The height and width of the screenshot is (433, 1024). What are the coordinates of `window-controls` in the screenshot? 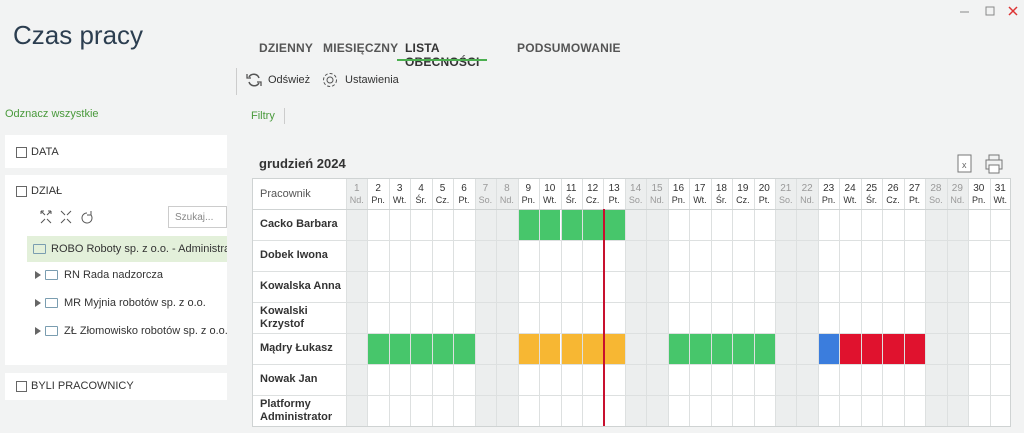 It's located at (989, 11).